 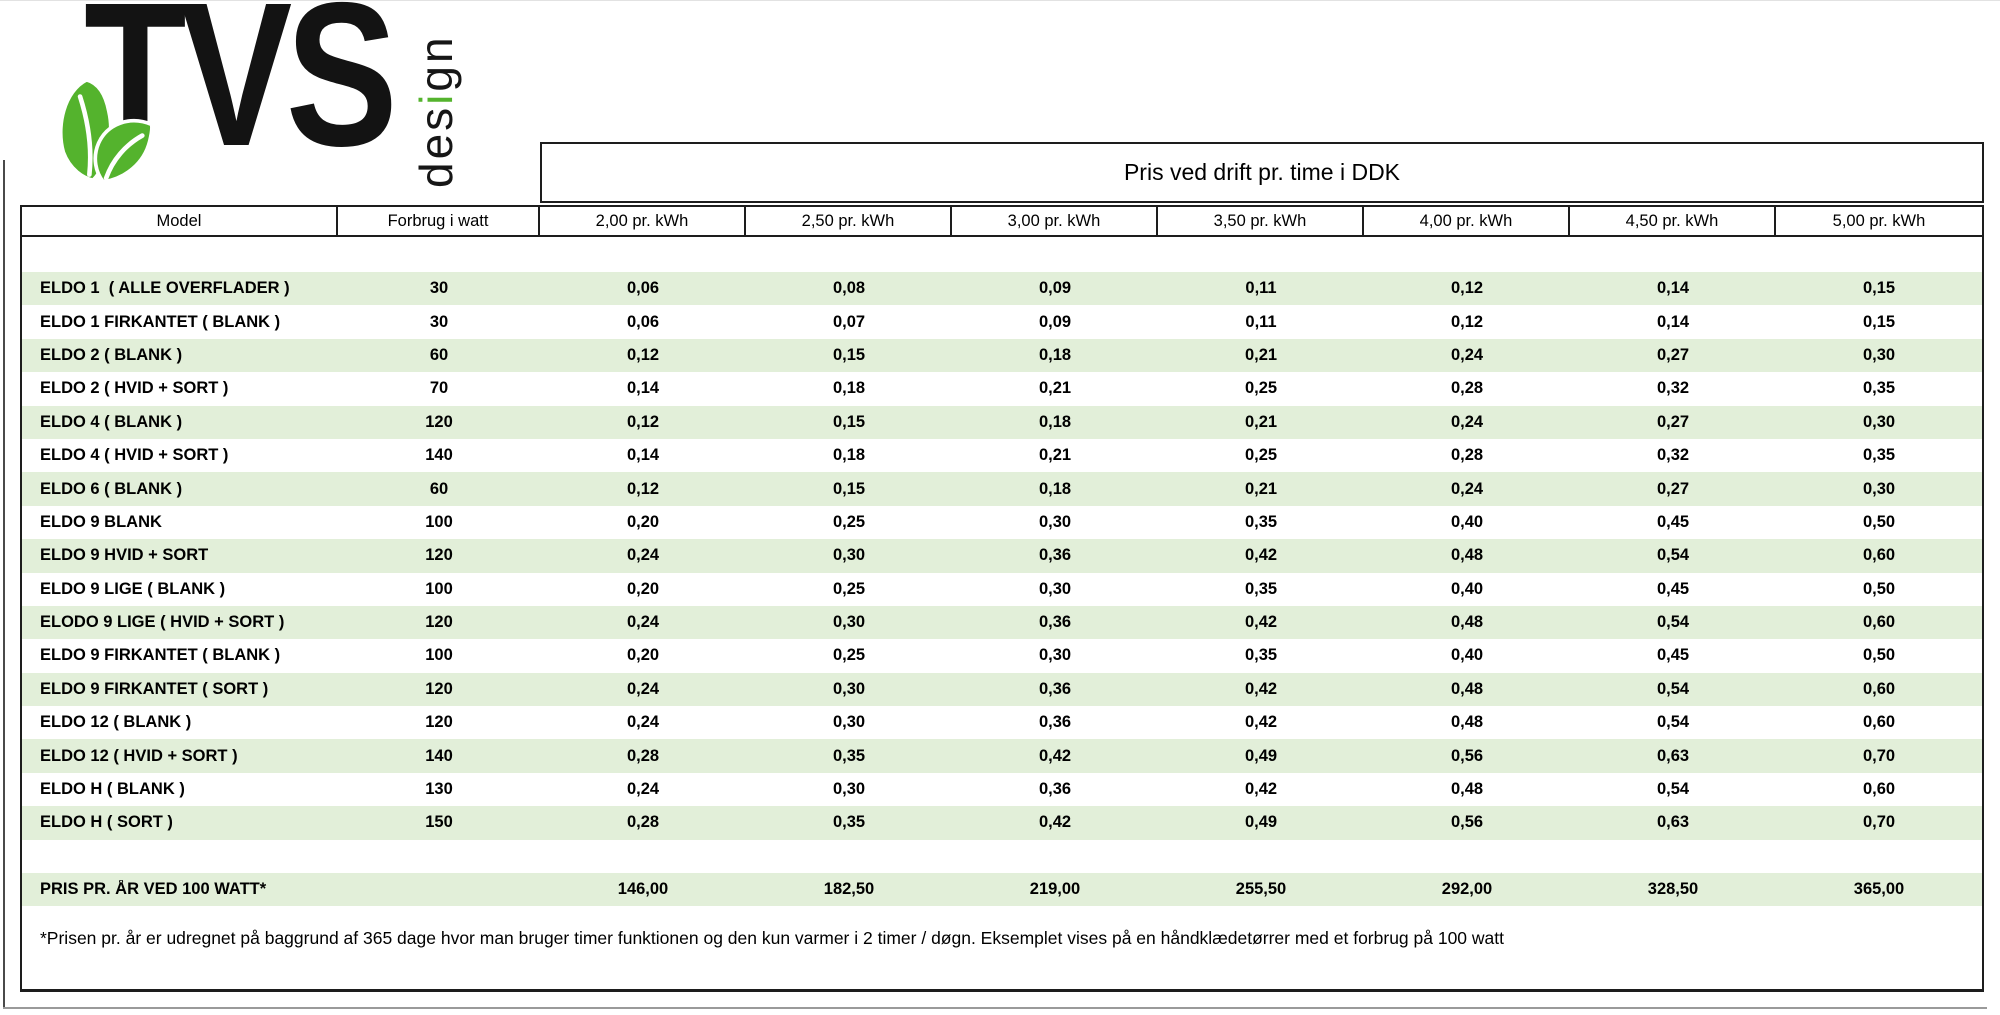 I want to click on summary-value: 292,00, so click(x=1467, y=889).